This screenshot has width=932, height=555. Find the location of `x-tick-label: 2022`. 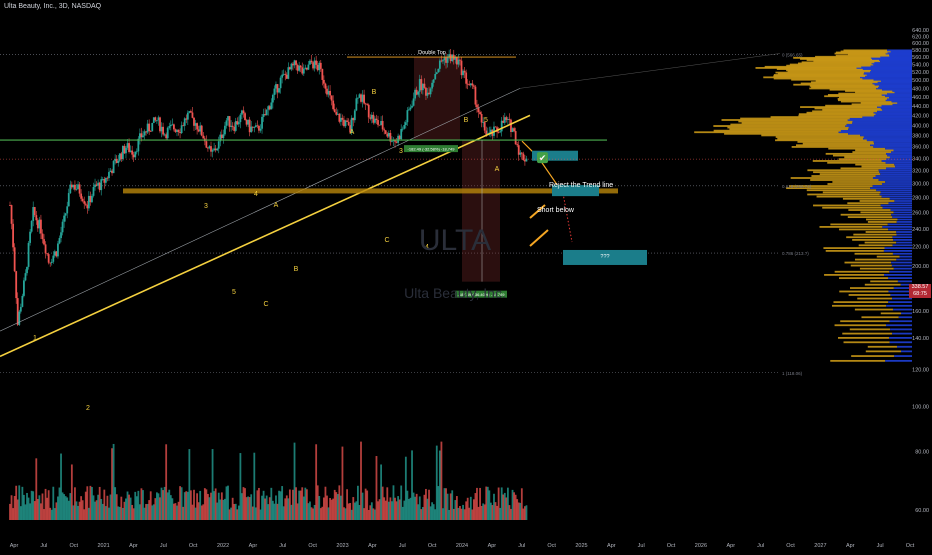

x-tick-label: 2022 is located at coordinates (223, 546).